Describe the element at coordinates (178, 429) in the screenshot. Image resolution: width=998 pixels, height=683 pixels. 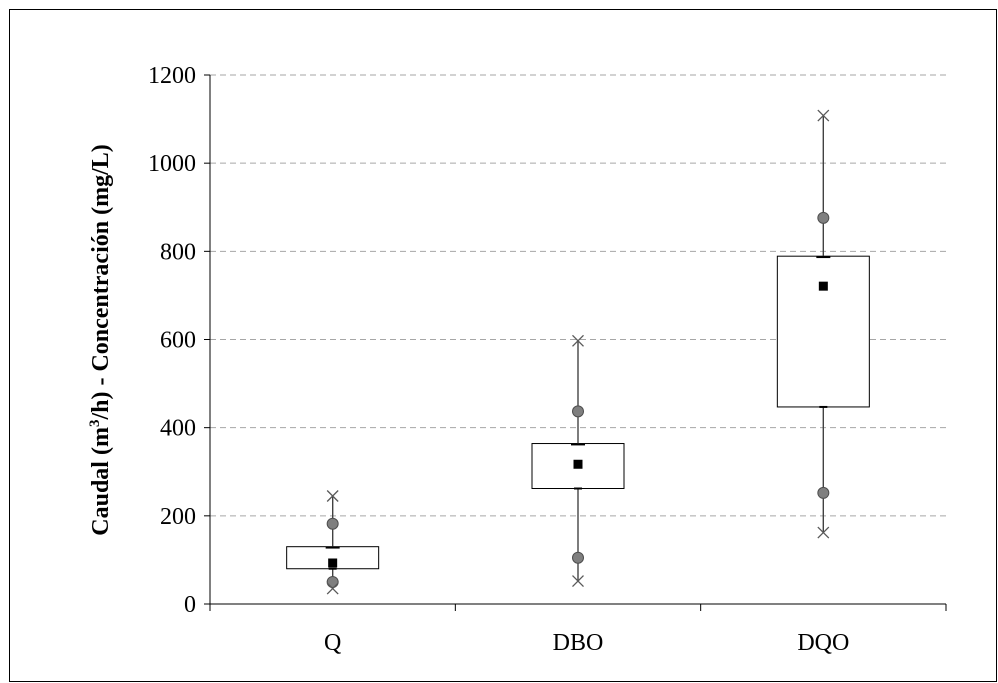
I see `y-tick-label: 400` at that location.